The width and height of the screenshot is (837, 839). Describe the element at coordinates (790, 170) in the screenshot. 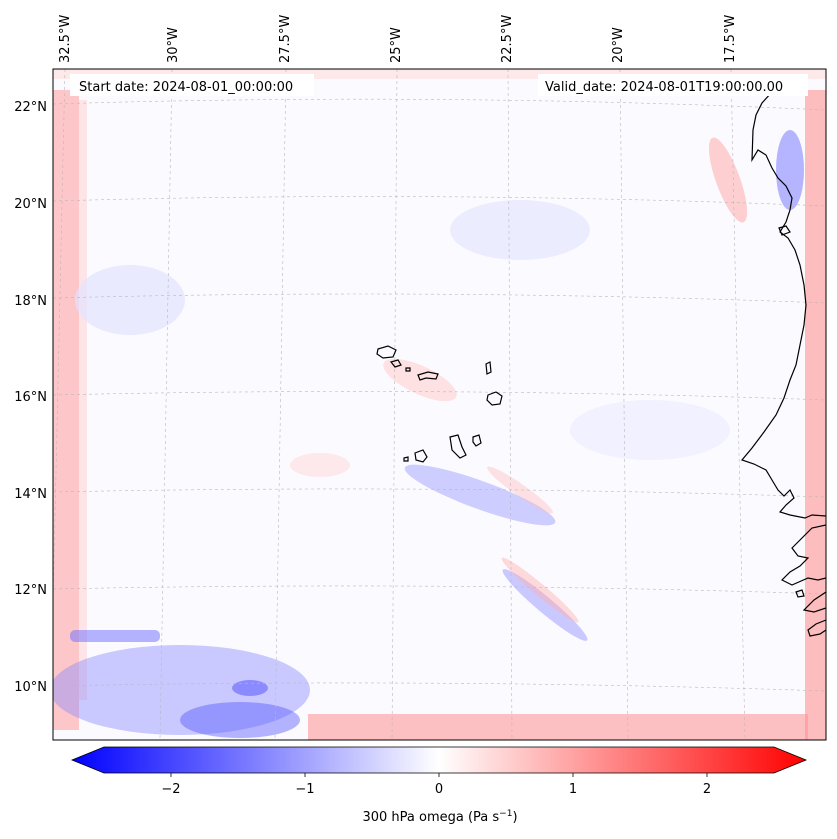

I see `ne-negative-streak` at that location.